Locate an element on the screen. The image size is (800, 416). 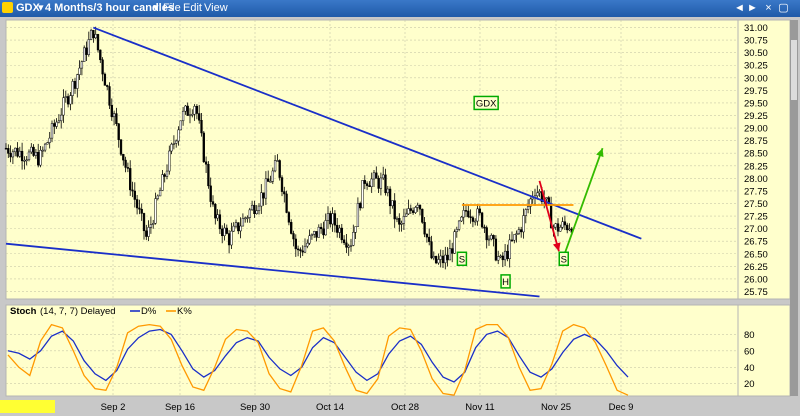
timeframe-label: 4 Months/3 hour candles is located at coordinates (109, 8).